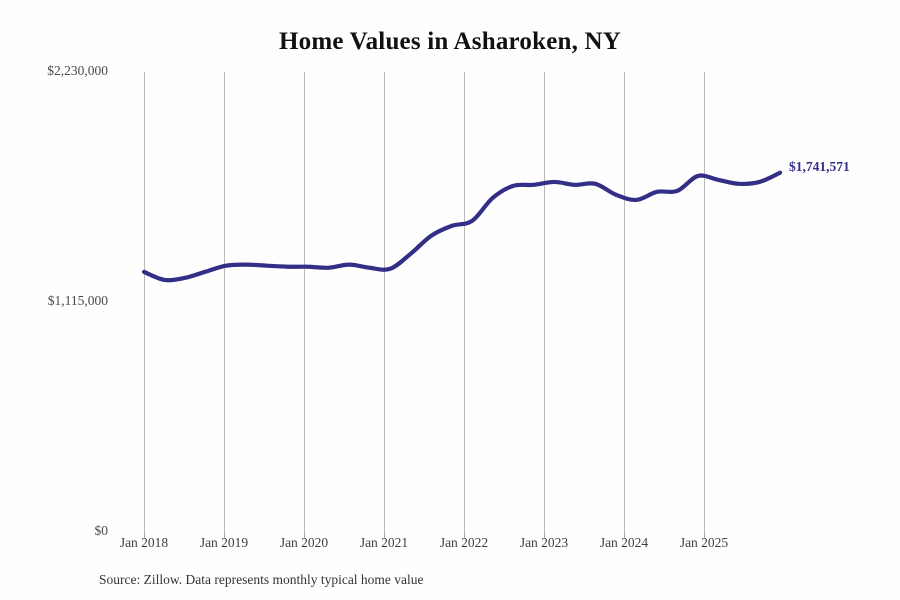 This screenshot has height=600, width=900. Describe the element at coordinates (624, 542) in the screenshot. I see `x-axis-tick-label-jan-2024: Jan 2024` at that location.